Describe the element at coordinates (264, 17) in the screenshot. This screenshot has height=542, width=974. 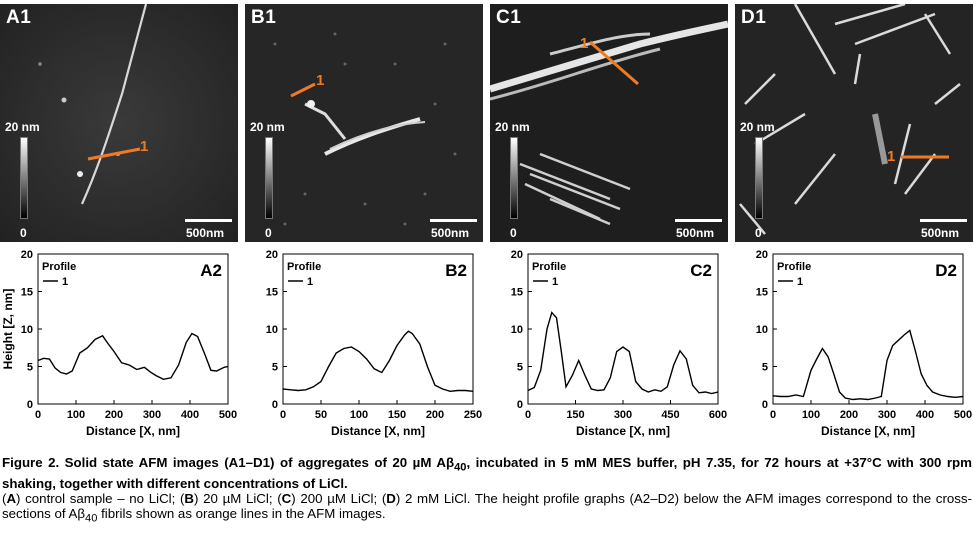
I see `afm-panel-label: B1` at that location.